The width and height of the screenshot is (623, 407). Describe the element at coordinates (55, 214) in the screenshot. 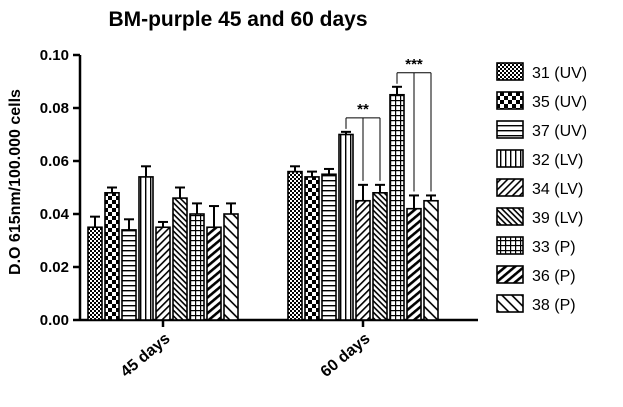

I see `y-tick-label: 0.04` at that location.